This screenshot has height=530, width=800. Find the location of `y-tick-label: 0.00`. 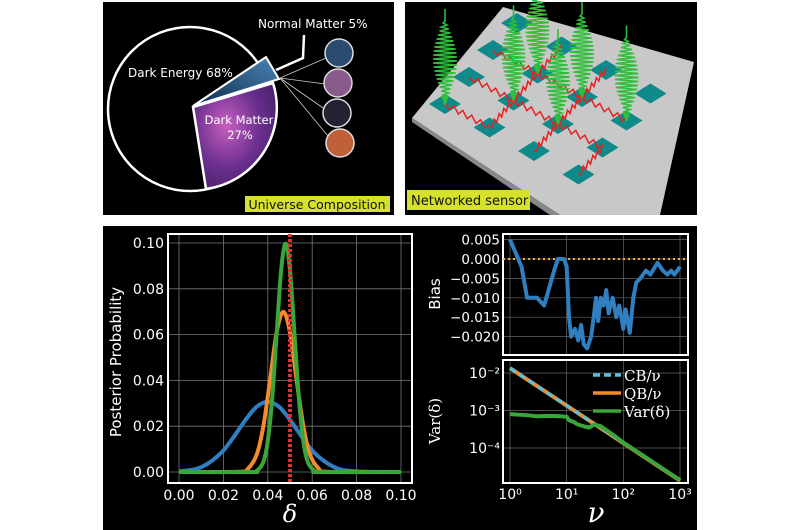

y-tick-label: 0.00 is located at coordinates (148, 473).